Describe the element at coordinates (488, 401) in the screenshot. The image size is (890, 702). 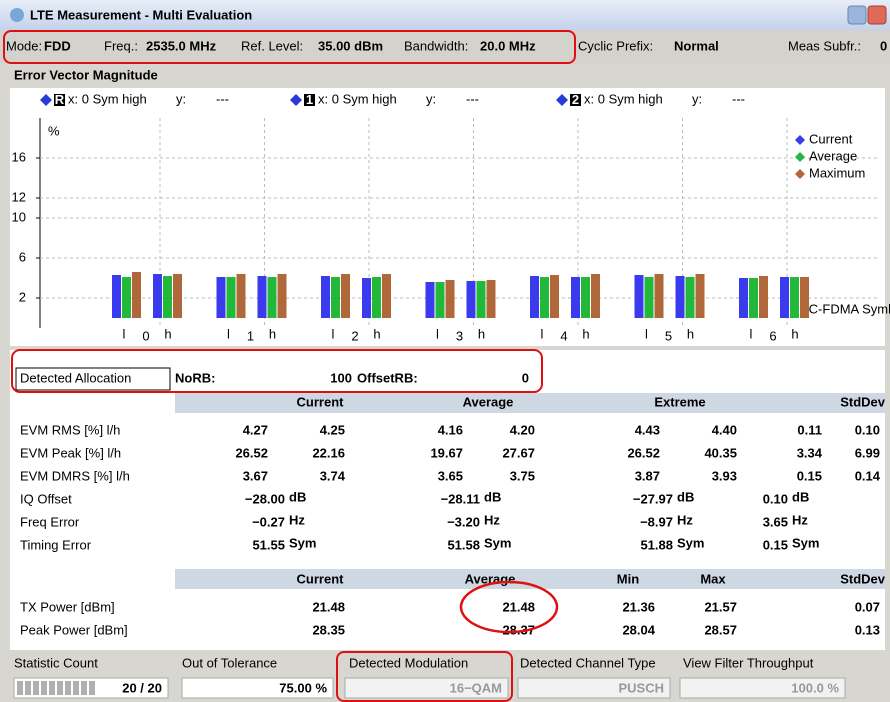
I see `table-header: Average` at that location.